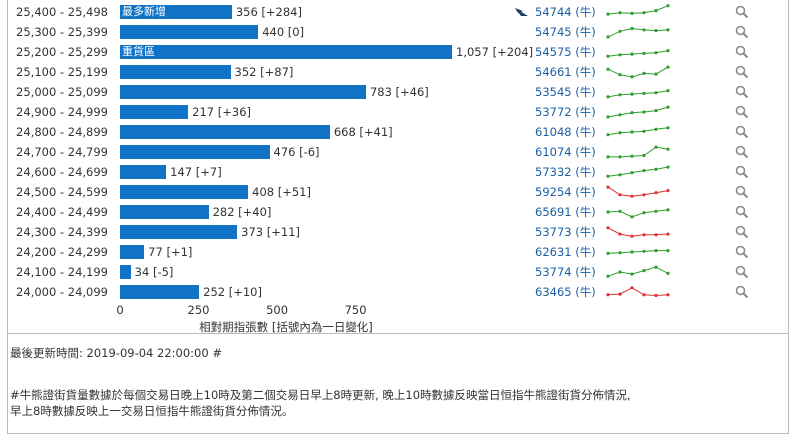 This screenshot has height=442, width=798. I want to click on table-row: 25,200 - 25,299 重貨區 1,057 [+204] 54575 (牛), so click(398, 52).